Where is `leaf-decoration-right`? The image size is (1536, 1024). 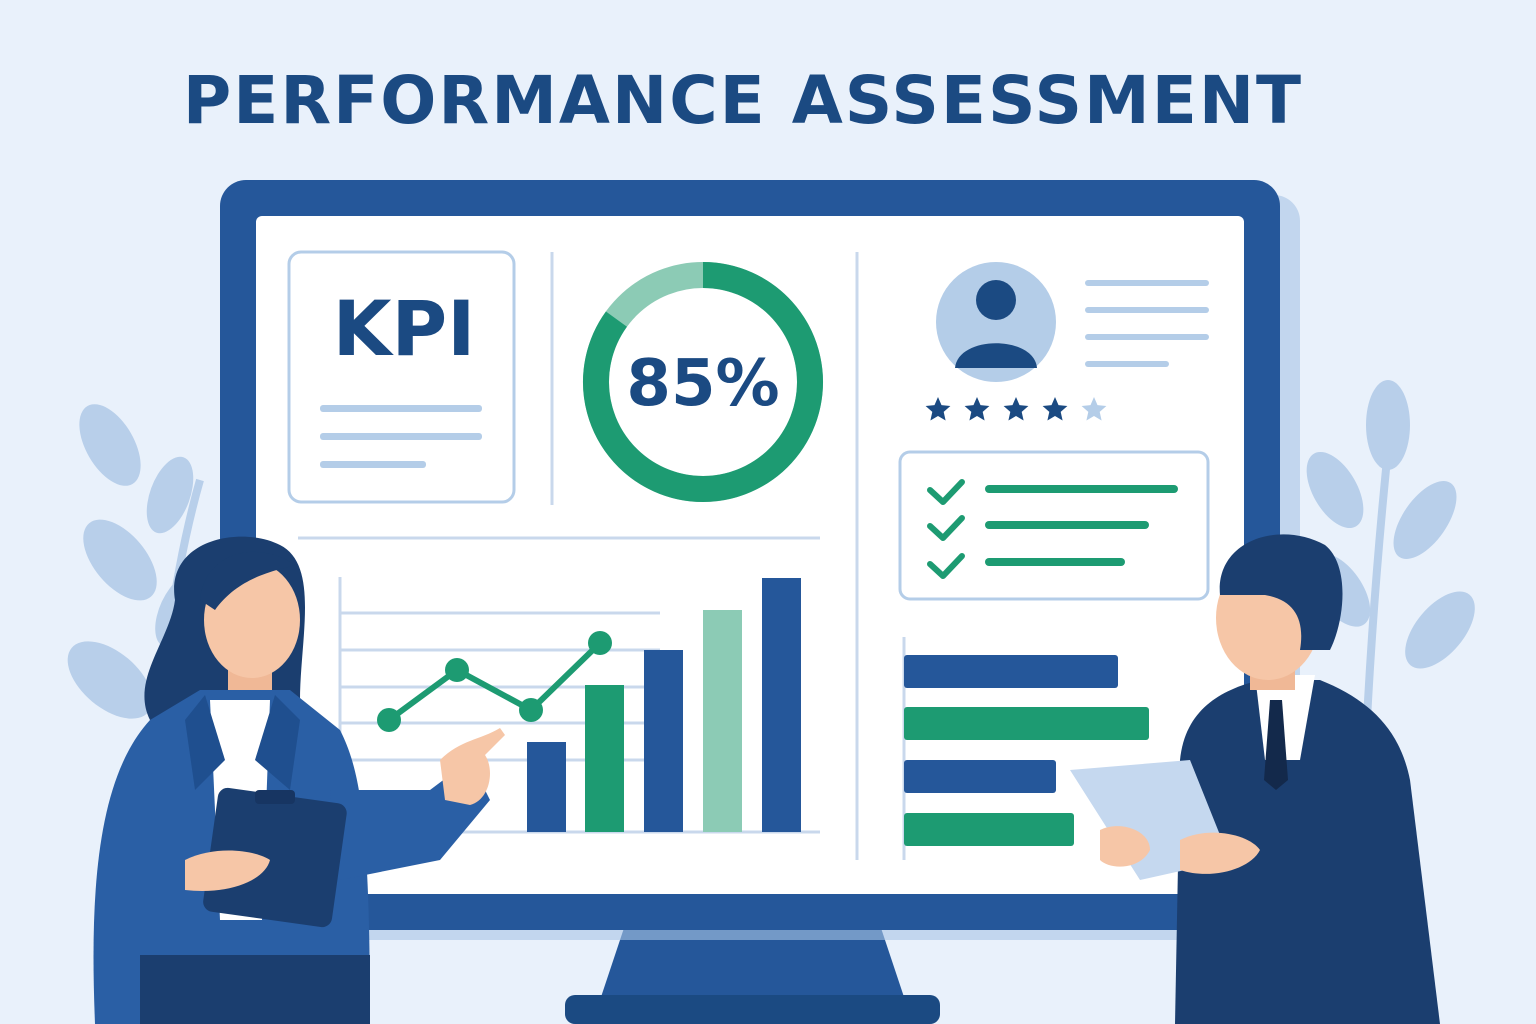 leaf-decoration-right is located at coordinates (1390, 680).